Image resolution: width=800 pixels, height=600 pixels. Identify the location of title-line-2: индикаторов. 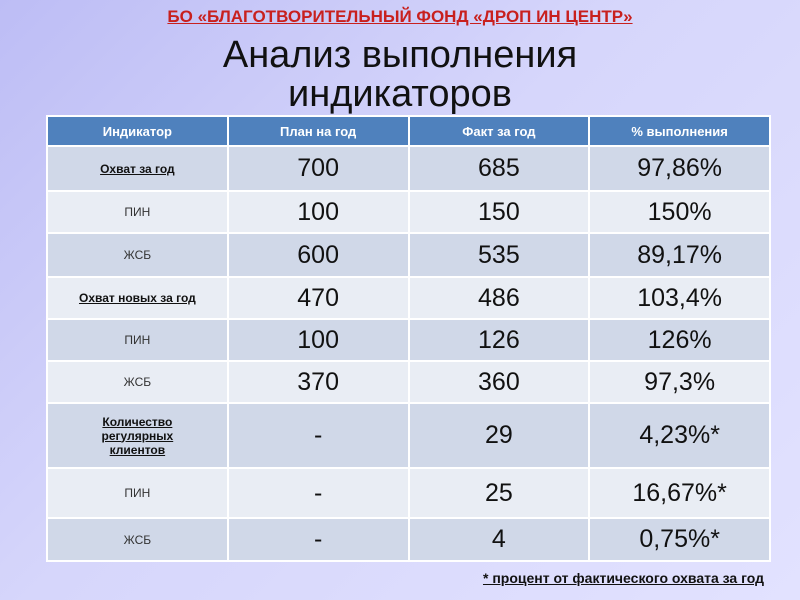
(400, 94).